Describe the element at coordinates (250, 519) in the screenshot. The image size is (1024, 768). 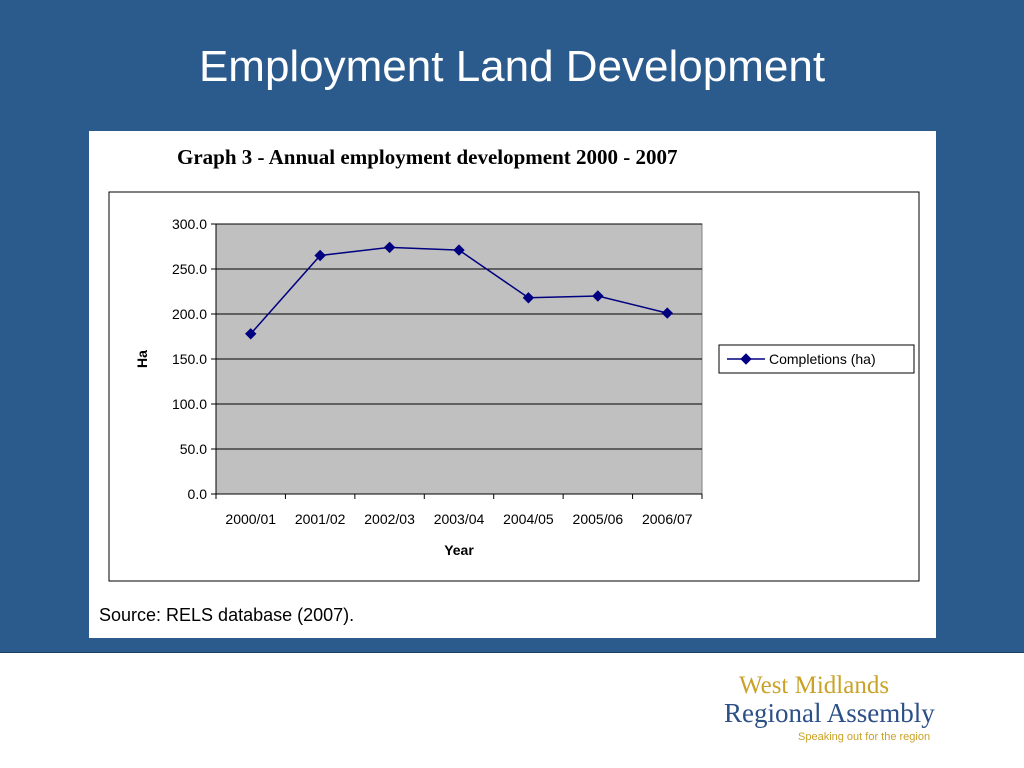
I see `x-tick-label: 2000/01` at that location.